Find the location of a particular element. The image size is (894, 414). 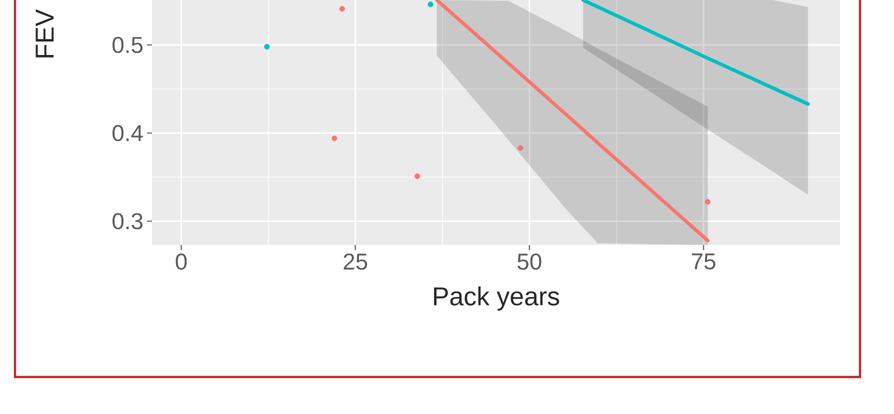

y-axis-title: FEV is located at coordinates (45, 33).